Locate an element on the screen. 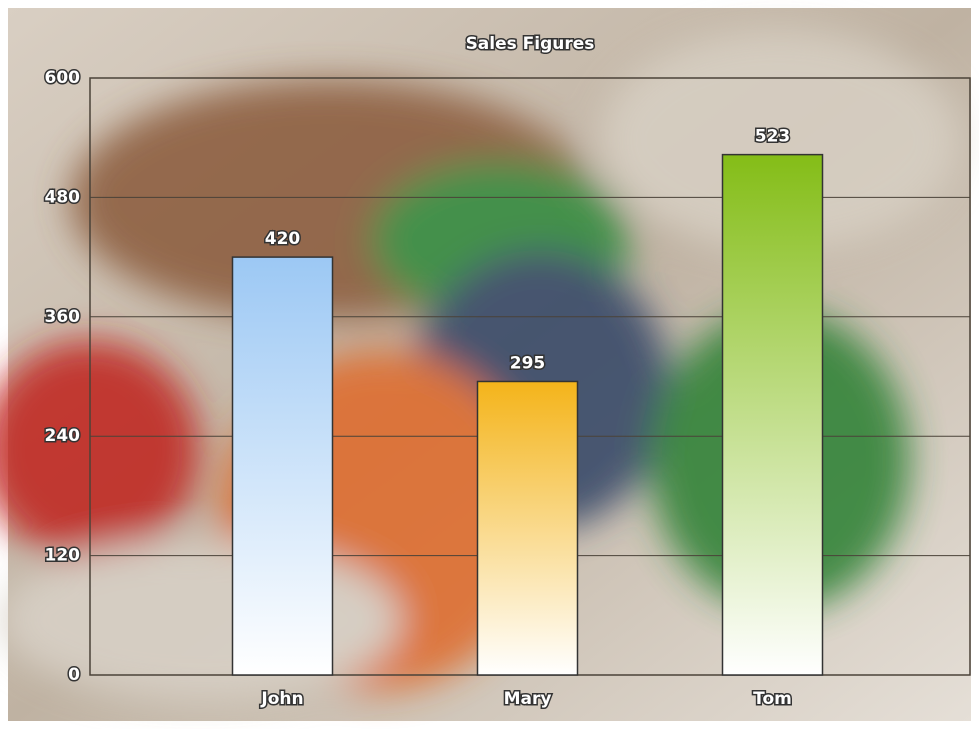  chart-title: Sales Figures is located at coordinates (530, 44).